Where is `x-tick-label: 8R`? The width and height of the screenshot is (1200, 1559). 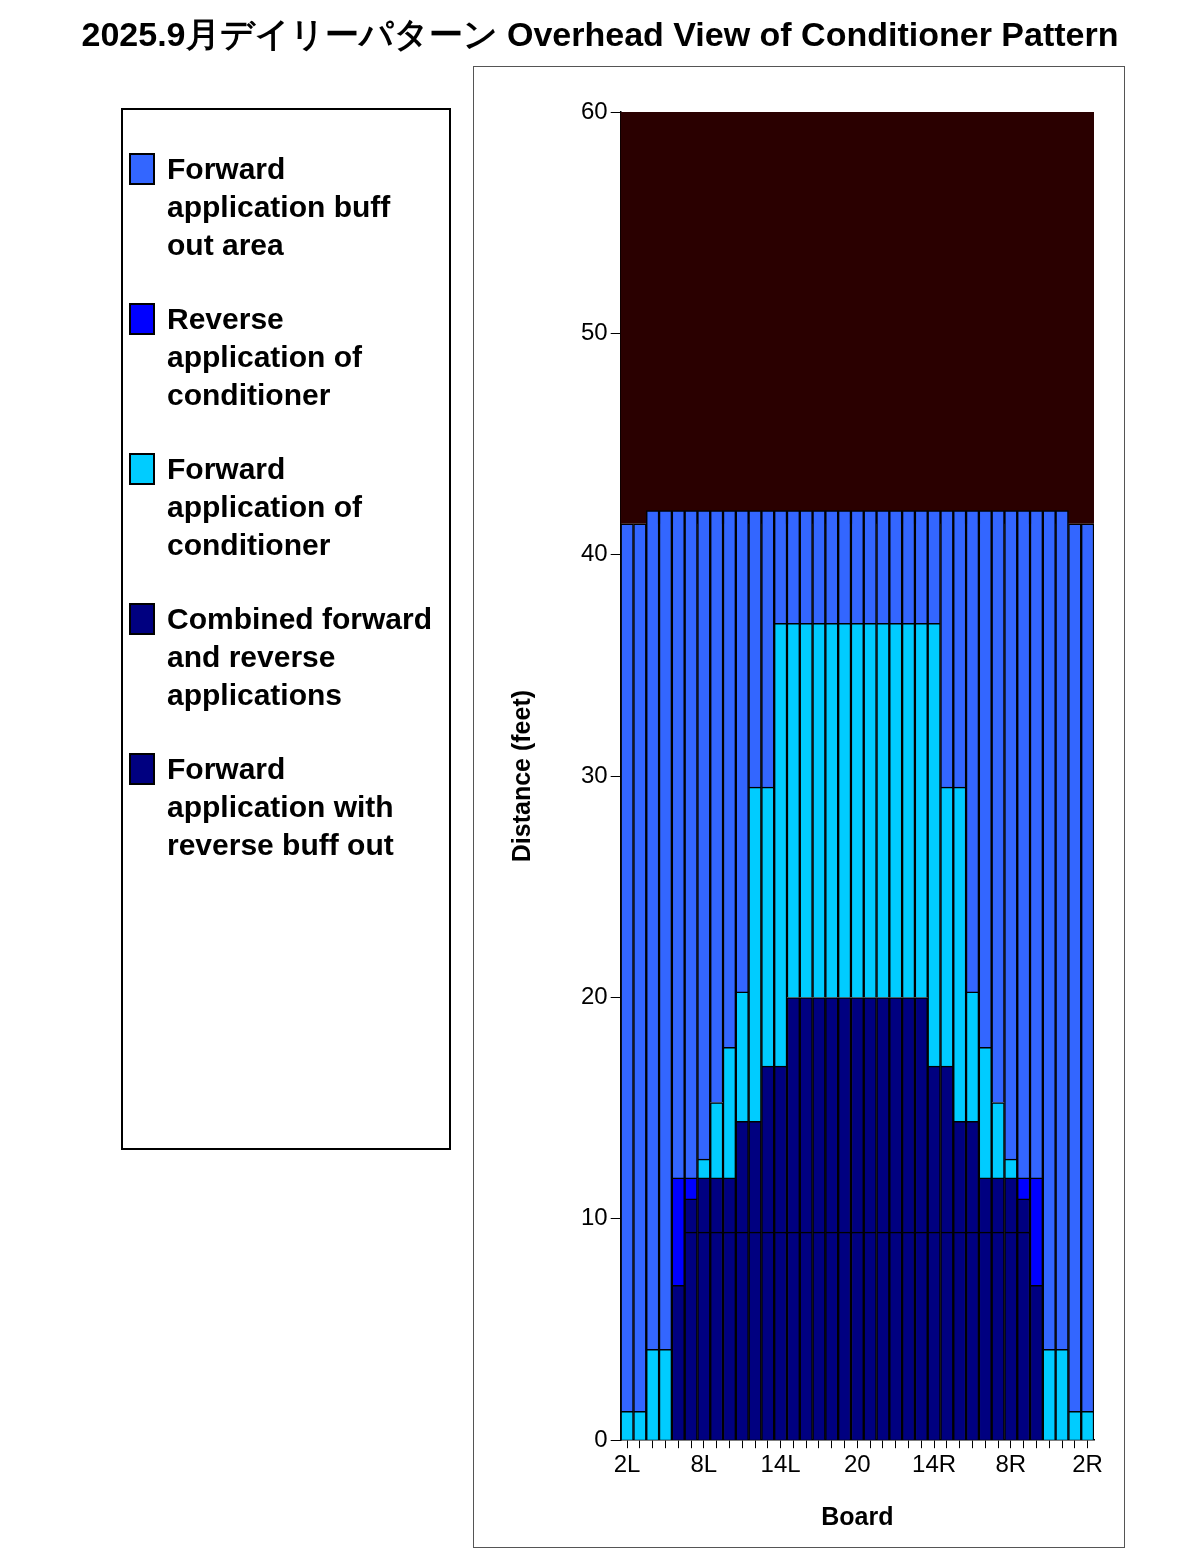 x-tick-label: 8R is located at coordinates (1011, 1464).